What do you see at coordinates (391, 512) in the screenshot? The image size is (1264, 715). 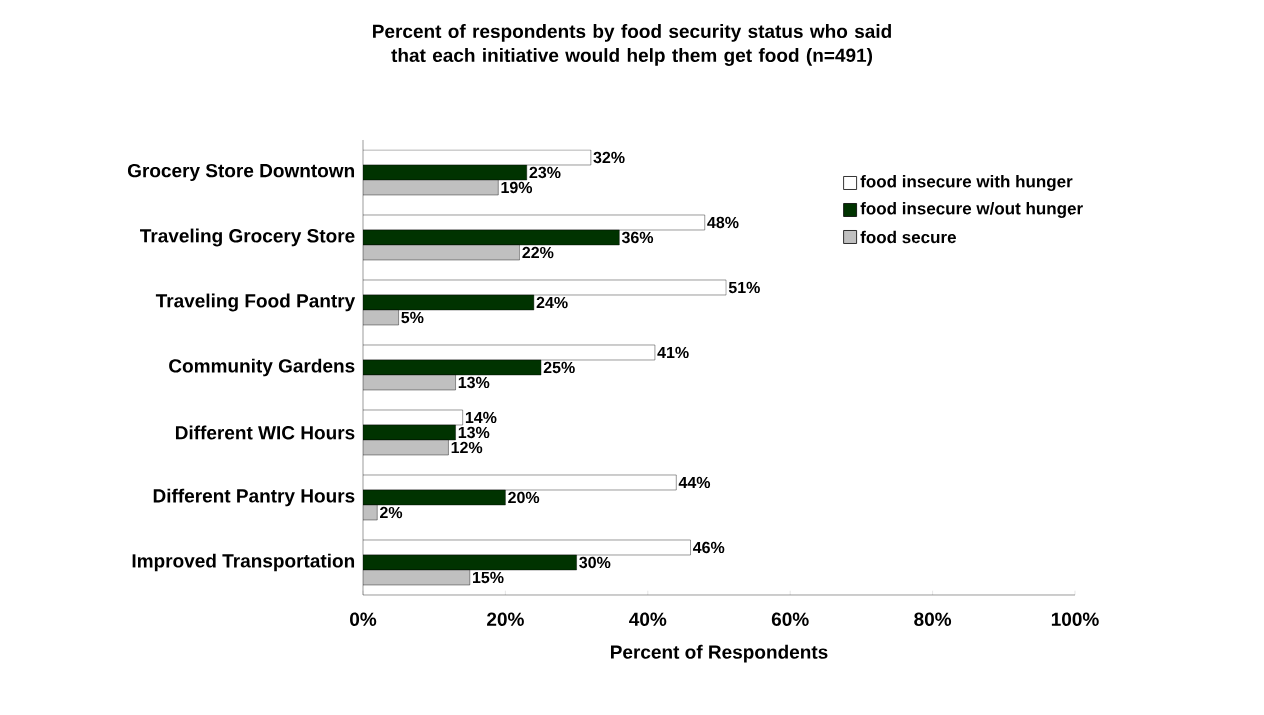 I see `data-label: 2%` at bounding box center [391, 512].